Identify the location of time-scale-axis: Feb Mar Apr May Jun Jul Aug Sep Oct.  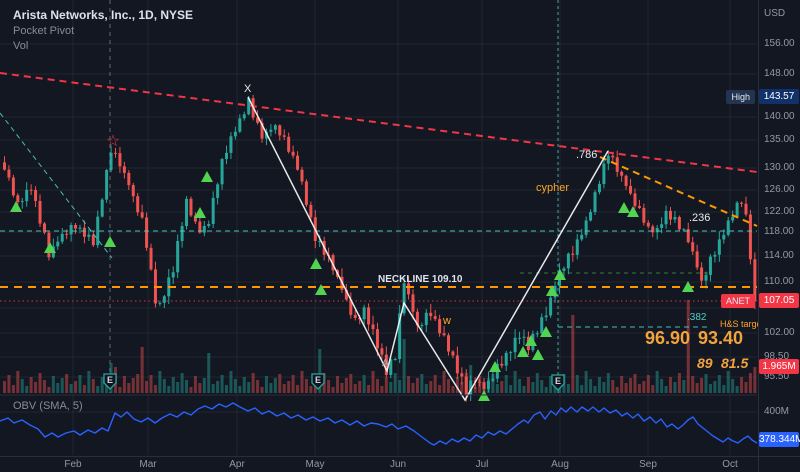
(379, 464).